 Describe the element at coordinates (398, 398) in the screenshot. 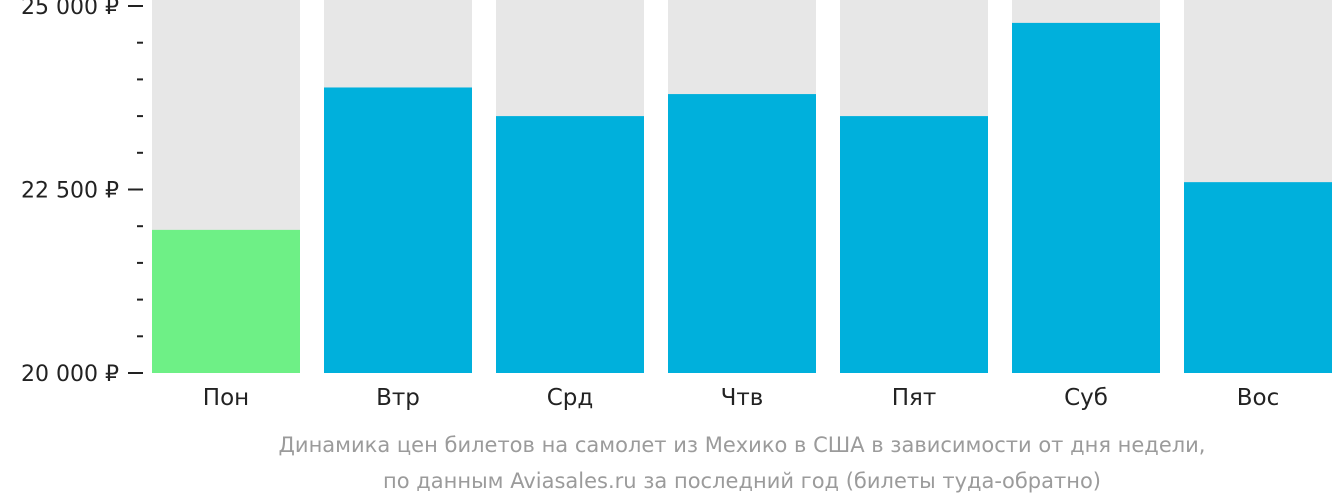

I see `x-tick-label: Втр` at that location.